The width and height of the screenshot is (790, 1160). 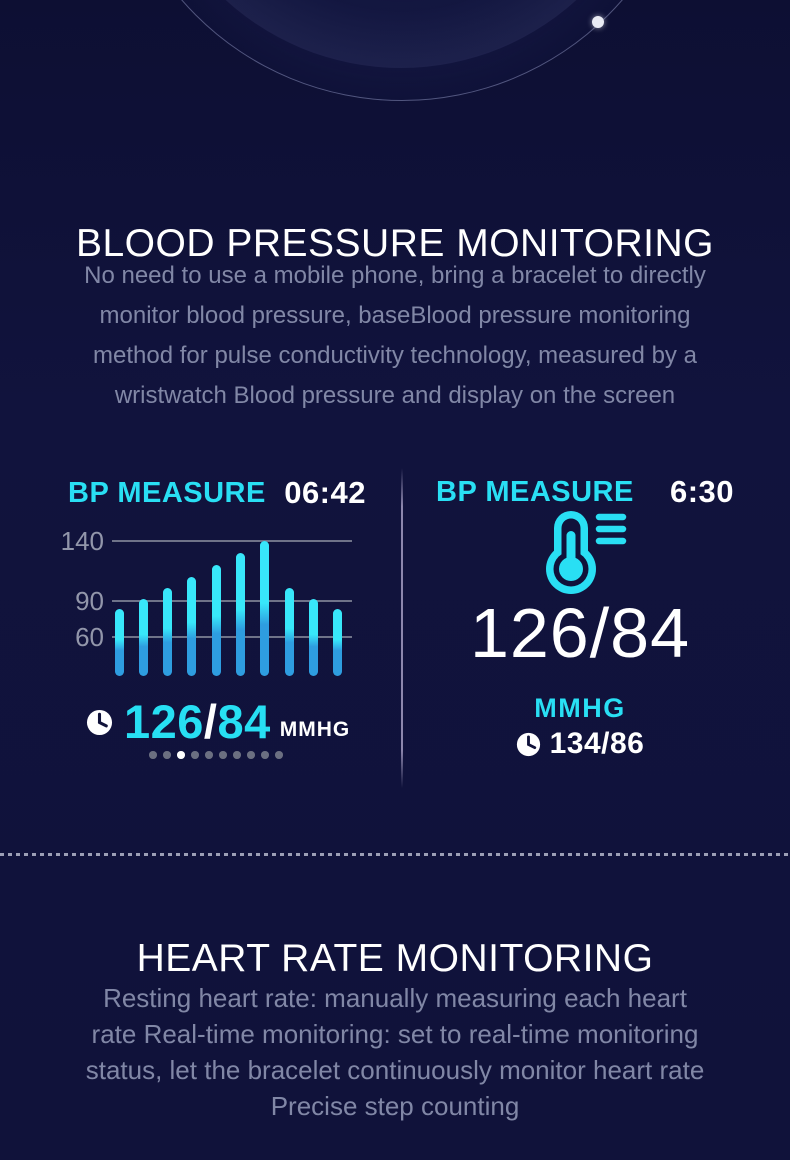 What do you see at coordinates (395, 244) in the screenshot?
I see `bp-section-title: BLOOD PRESSURE MONITORING` at bounding box center [395, 244].